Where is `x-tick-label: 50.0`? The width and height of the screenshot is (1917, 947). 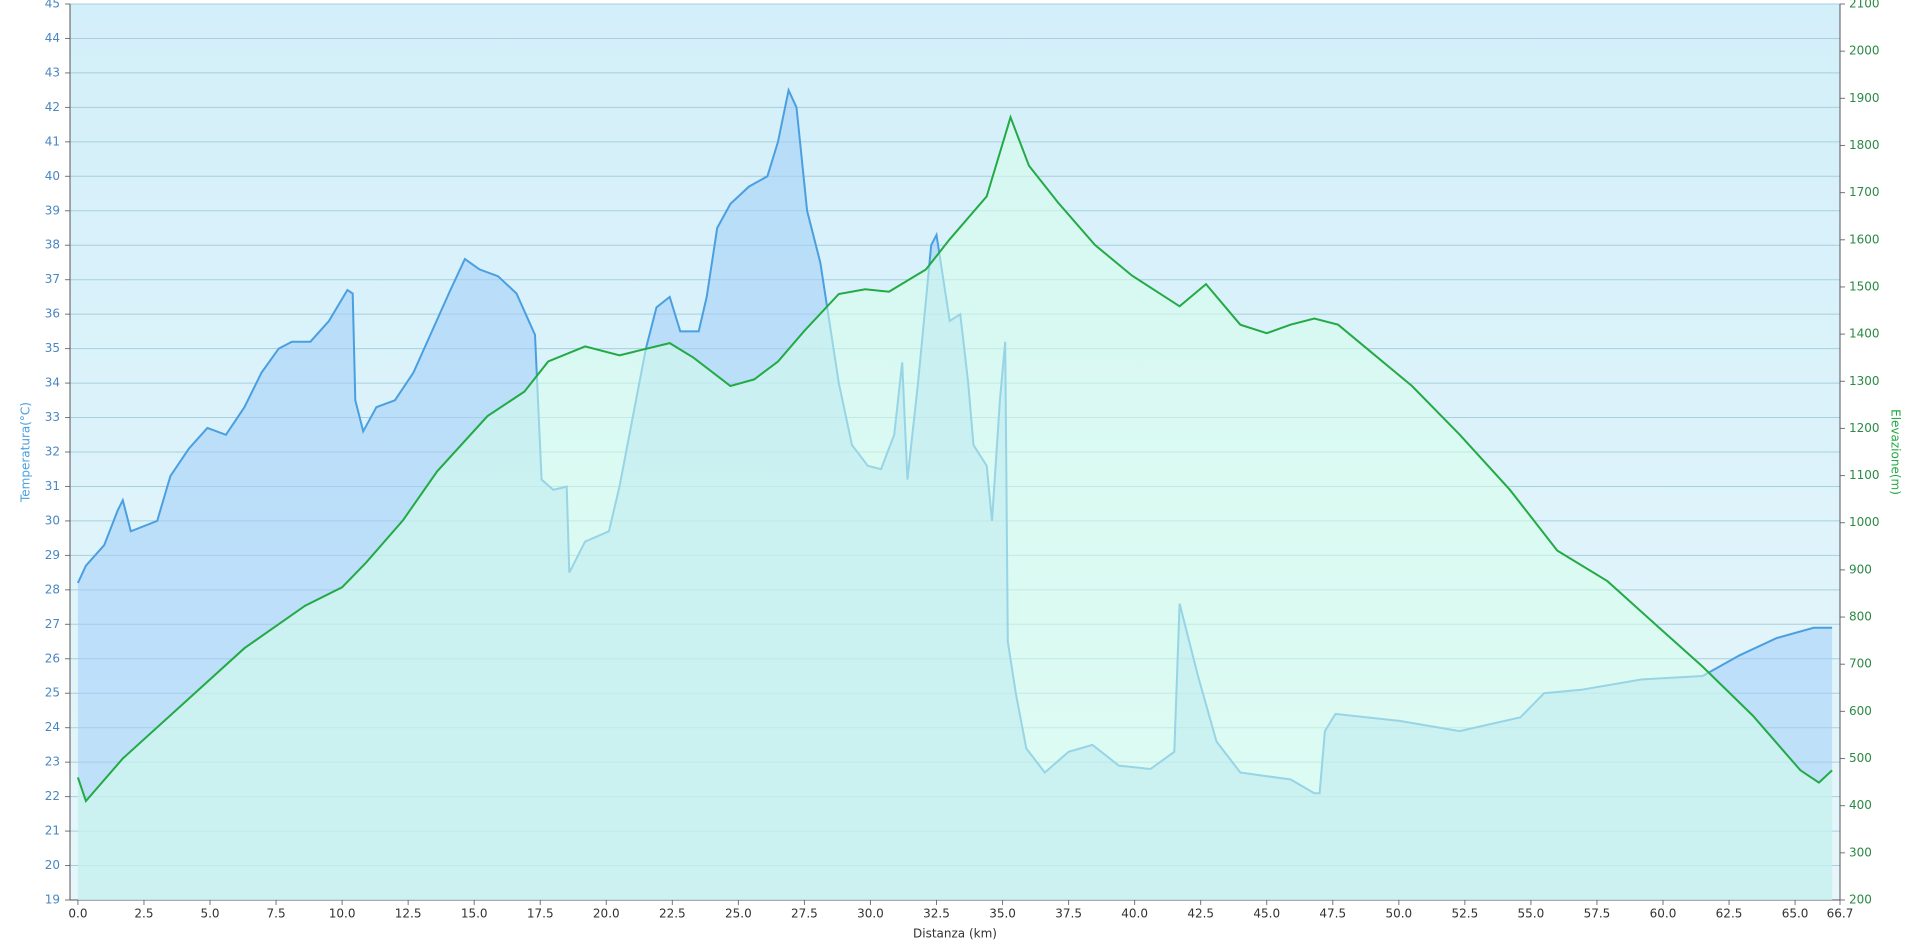 x-tick-label: 50.0 is located at coordinates (1398, 914).